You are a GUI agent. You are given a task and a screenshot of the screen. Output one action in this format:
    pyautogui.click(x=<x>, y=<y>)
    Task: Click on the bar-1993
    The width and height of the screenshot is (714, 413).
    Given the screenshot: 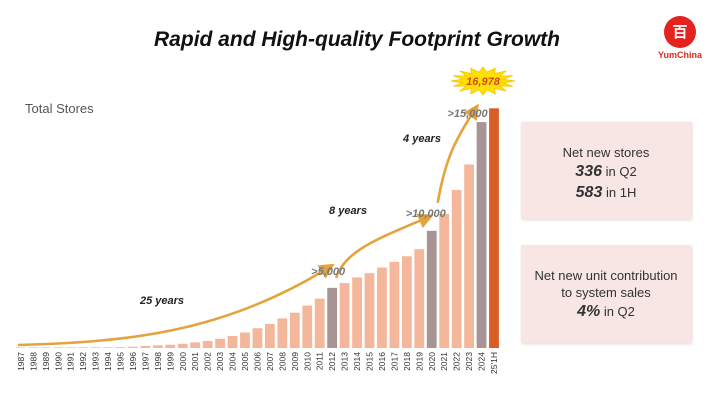 What is the action you would take?
    pyautogui.click(x=95, y=347)
    